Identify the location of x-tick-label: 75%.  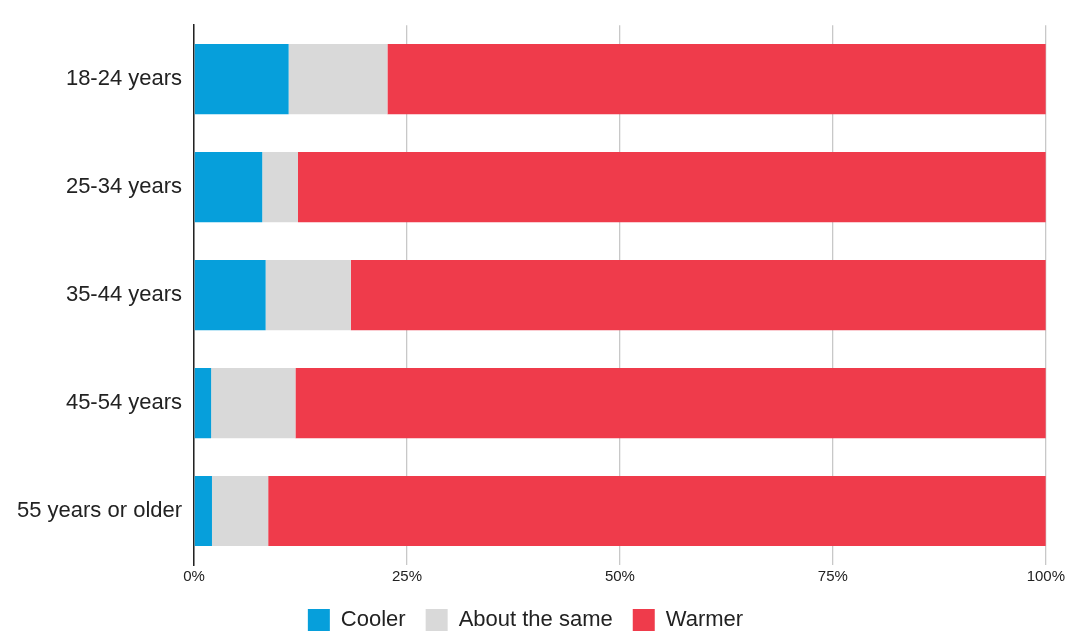
(832, 576).